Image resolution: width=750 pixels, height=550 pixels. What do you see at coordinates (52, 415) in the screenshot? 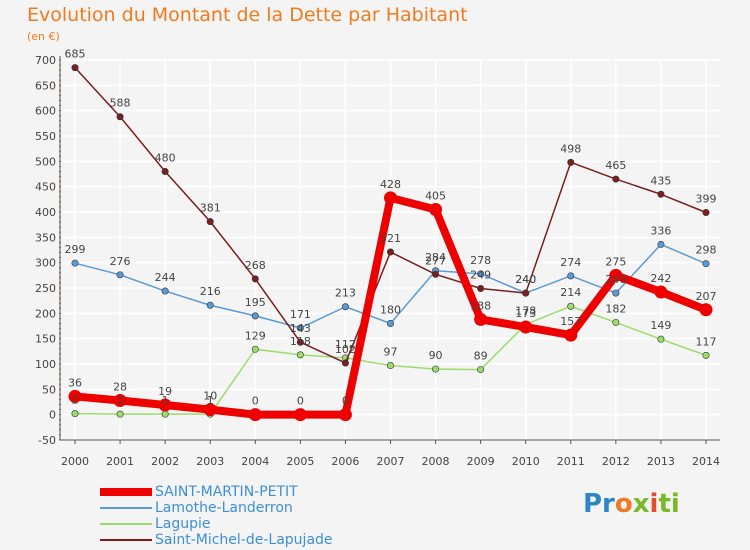
I see `y-tick-label: 0` at bounding box center [52, 415].